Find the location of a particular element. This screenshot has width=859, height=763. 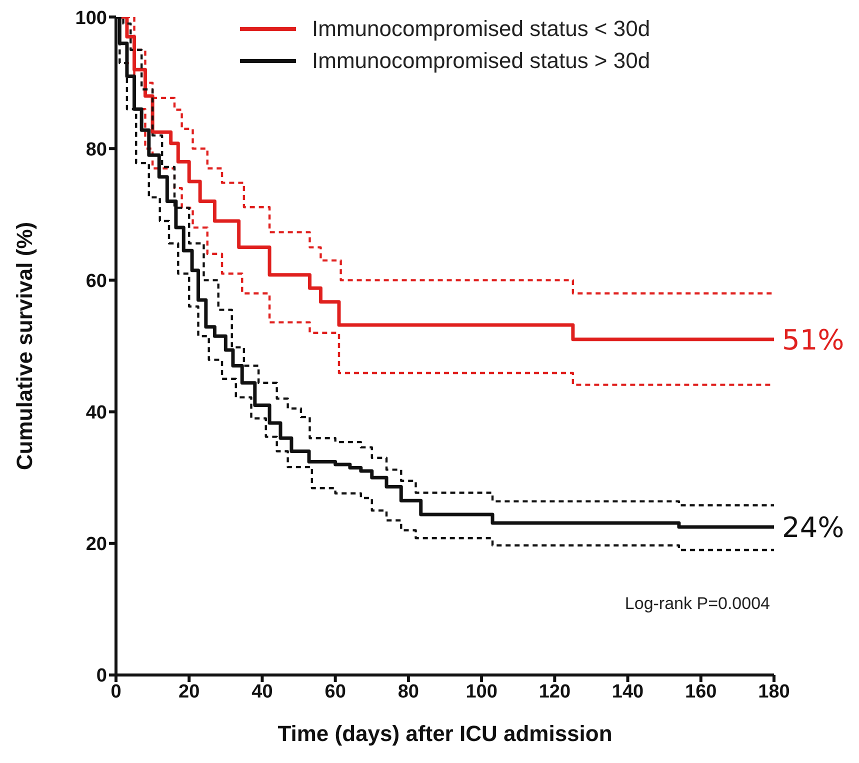

x-axis-title: Time (days) after ICU admission is located at coordinates (445, 733).